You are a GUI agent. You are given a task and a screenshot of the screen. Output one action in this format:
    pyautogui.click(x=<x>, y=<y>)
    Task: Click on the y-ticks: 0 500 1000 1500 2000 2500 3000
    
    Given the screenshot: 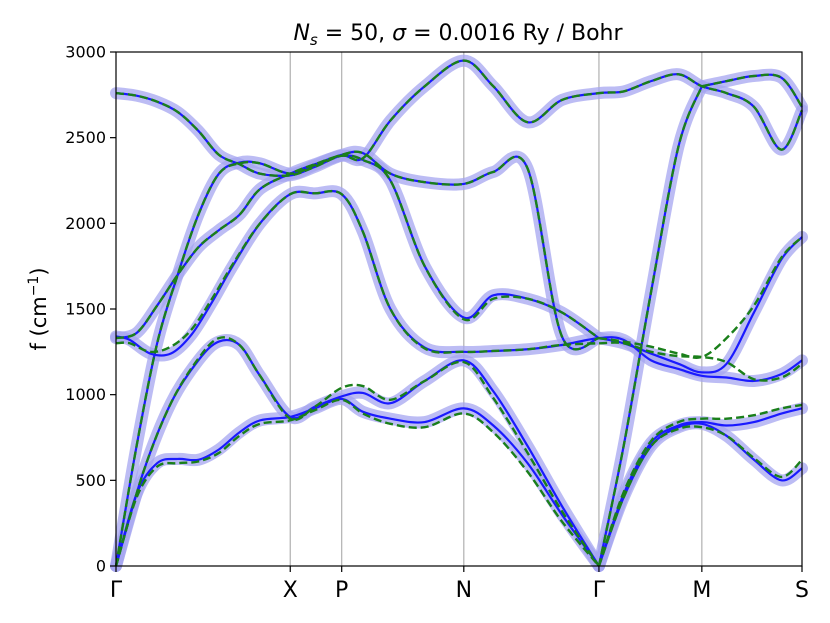 What is the action you would take?
    pyautogui.click(x=90, y=309)
    